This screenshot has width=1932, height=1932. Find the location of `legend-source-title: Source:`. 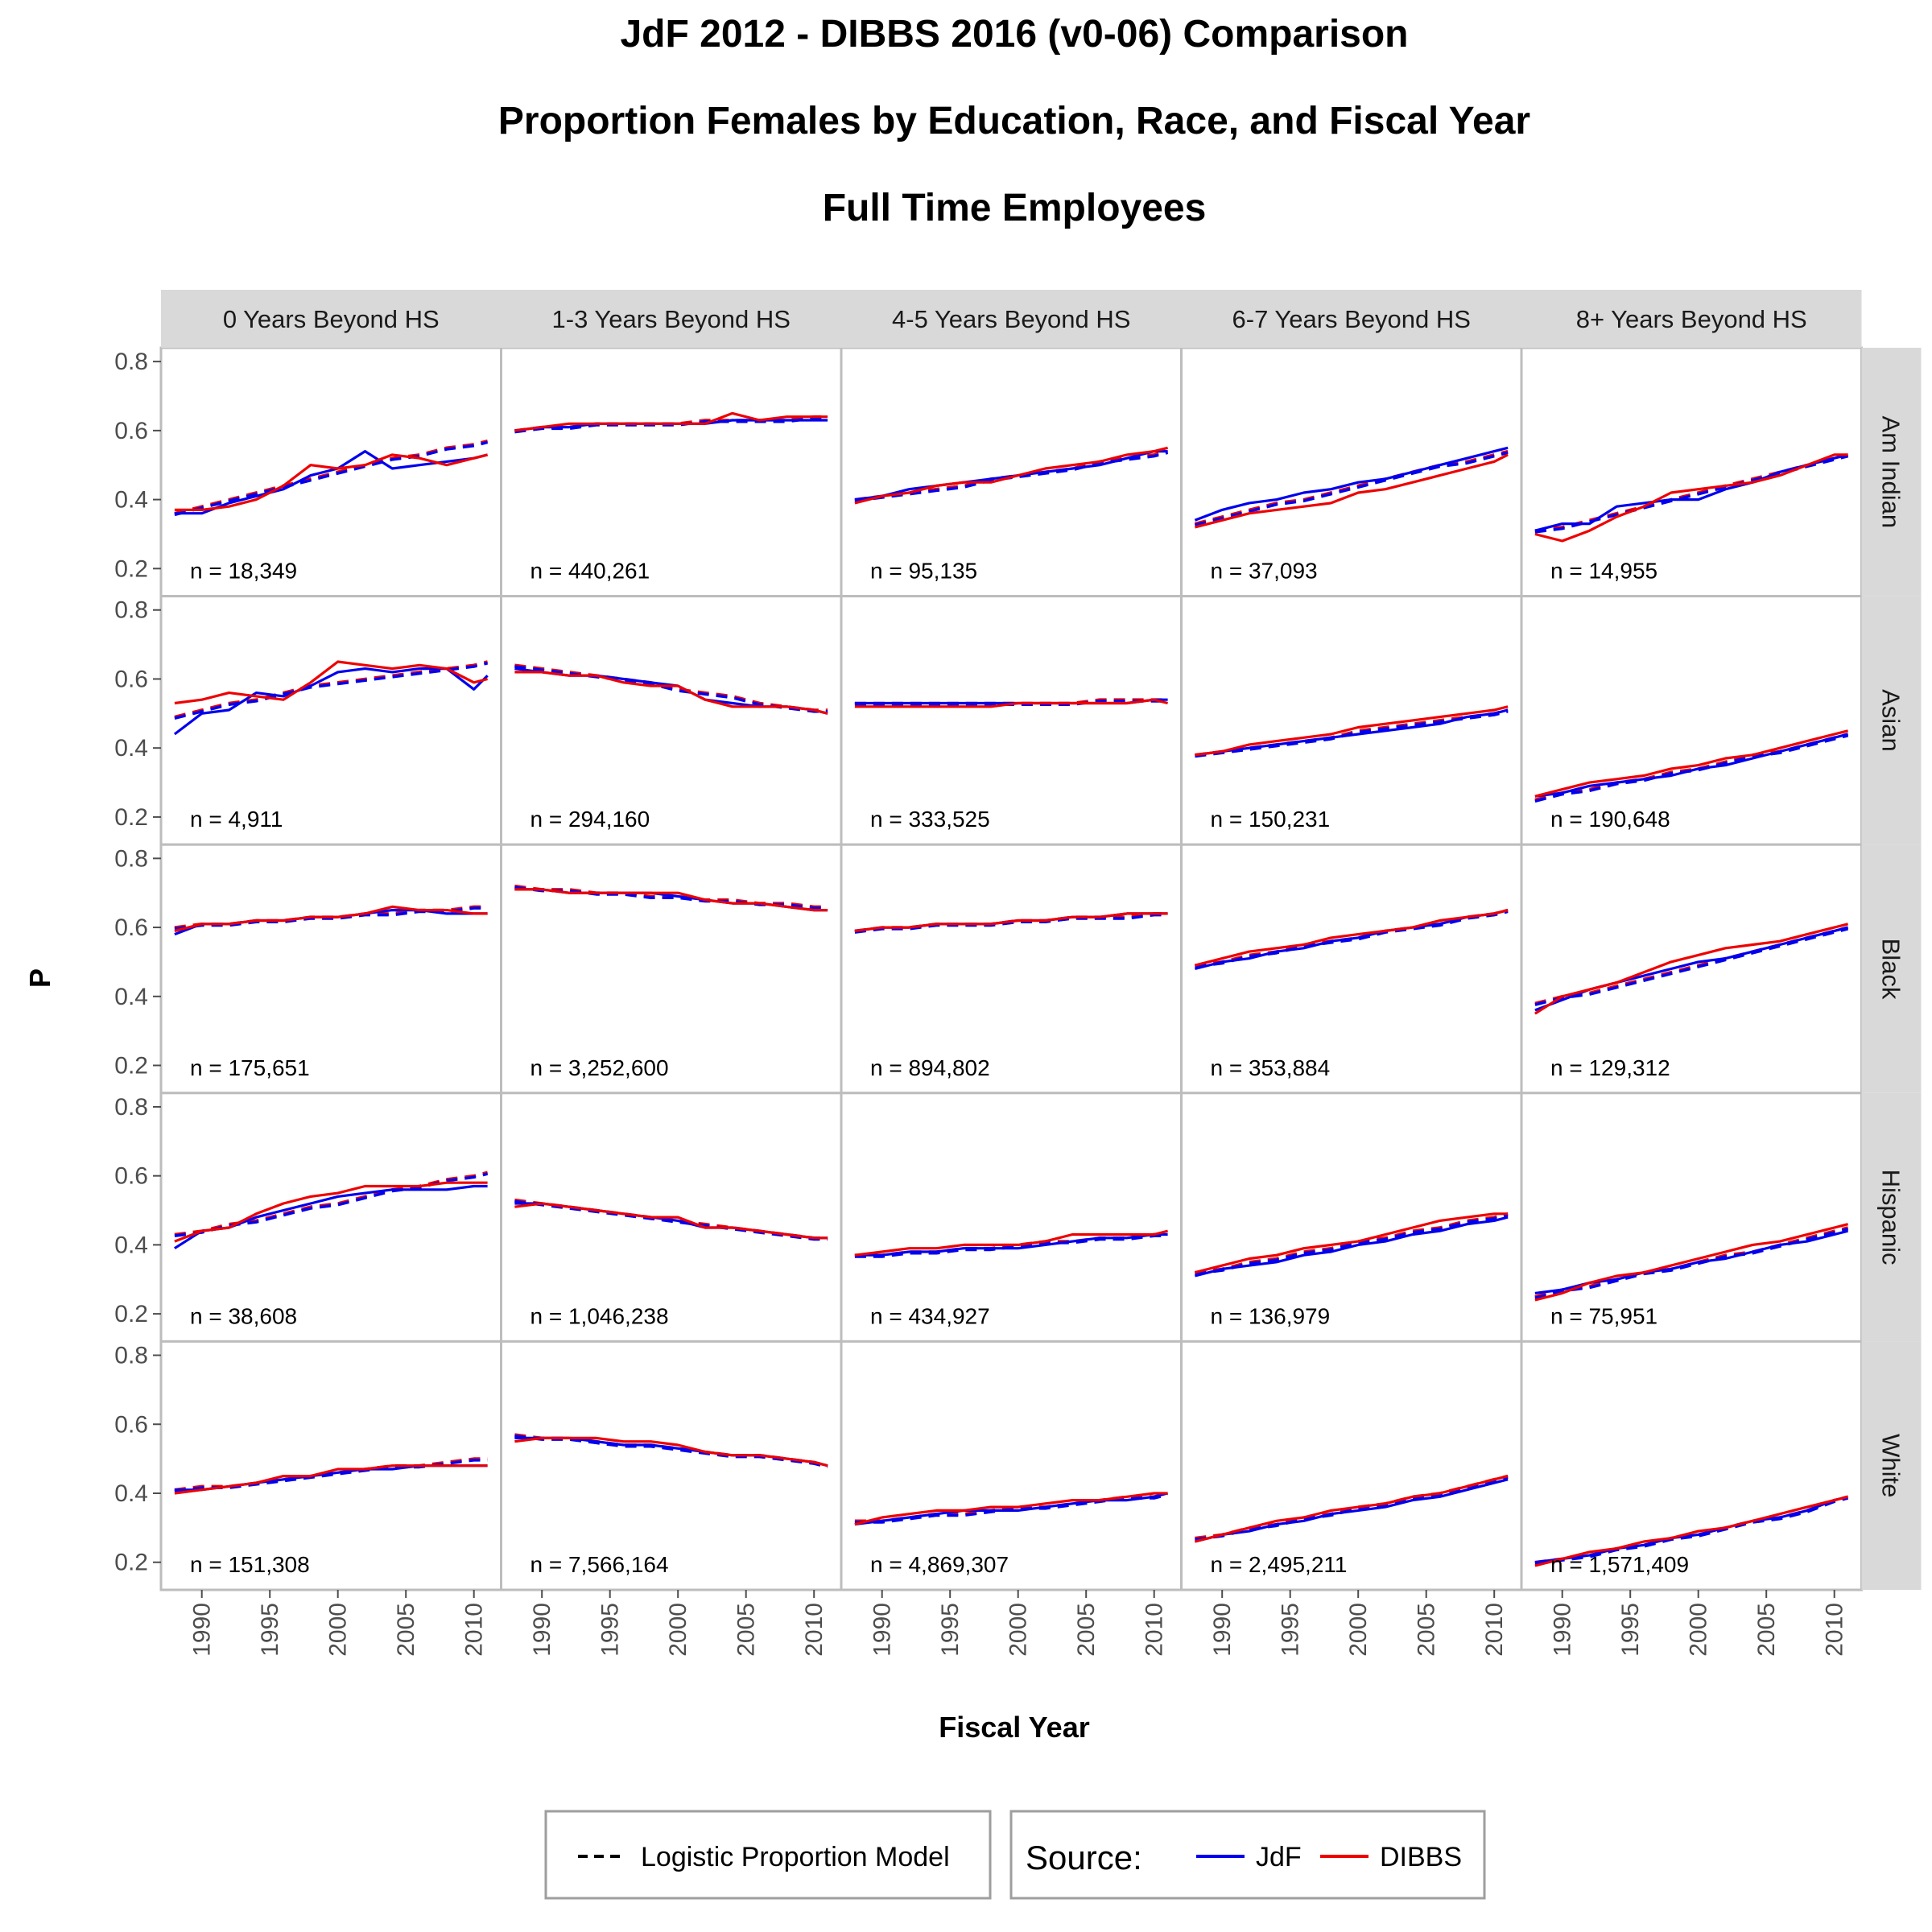

legend-source-title: Source: is located at coordinates (1084, 1857).